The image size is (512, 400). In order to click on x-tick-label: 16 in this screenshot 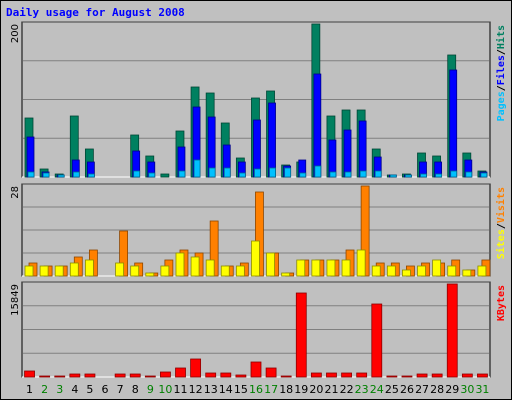, I will do `click(256, 389)`.